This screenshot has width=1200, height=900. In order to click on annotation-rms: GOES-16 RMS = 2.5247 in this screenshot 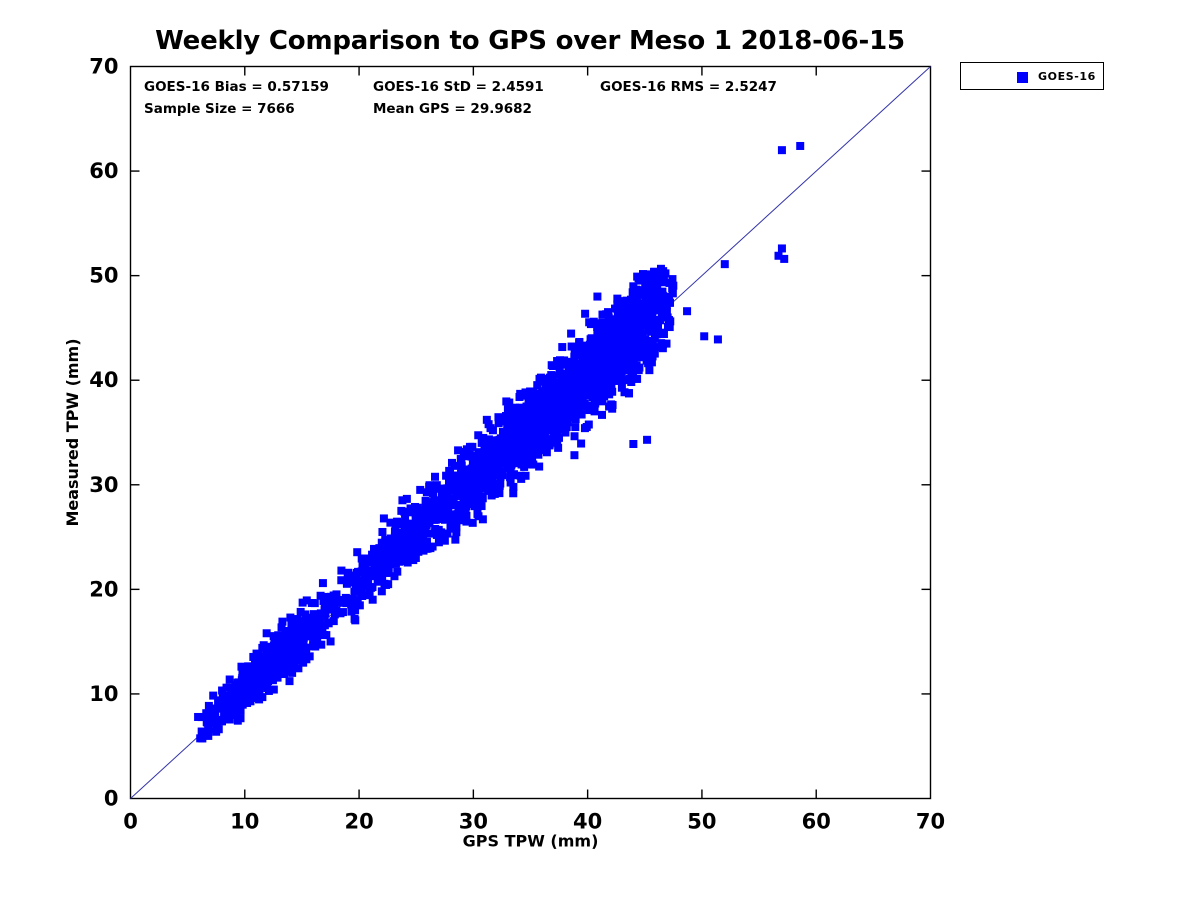, I will do `click(688, 87)`.